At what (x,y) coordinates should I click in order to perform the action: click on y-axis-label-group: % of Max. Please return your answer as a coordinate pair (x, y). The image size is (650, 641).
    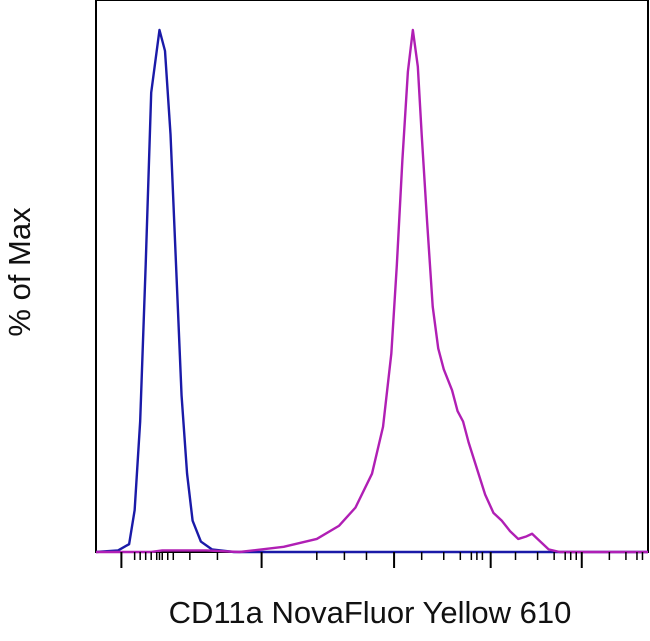
    Looking at the image, I should click on (19, 272).